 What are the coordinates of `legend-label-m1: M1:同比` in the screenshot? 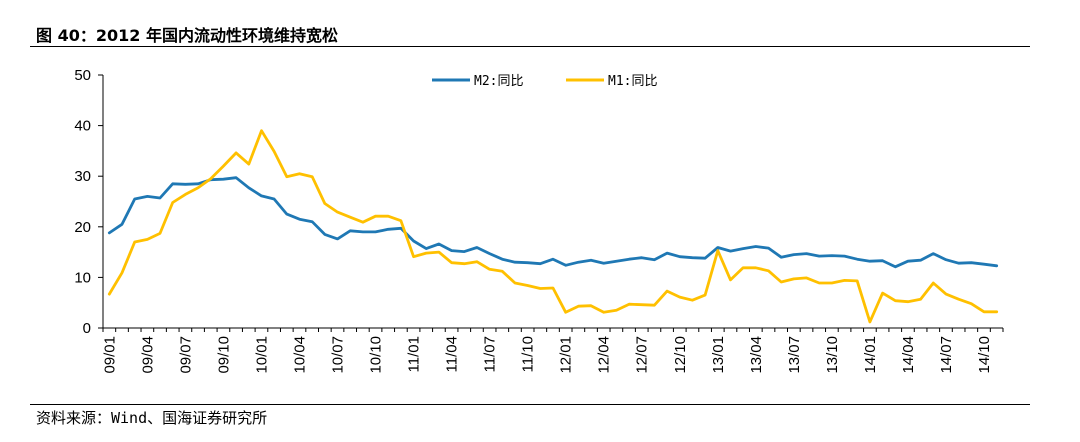 It's located at (632, 81).